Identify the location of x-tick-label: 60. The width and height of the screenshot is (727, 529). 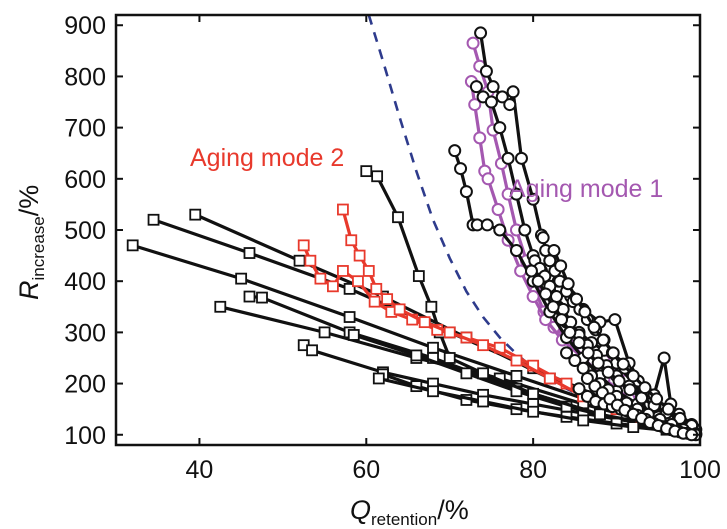
(366, 470).